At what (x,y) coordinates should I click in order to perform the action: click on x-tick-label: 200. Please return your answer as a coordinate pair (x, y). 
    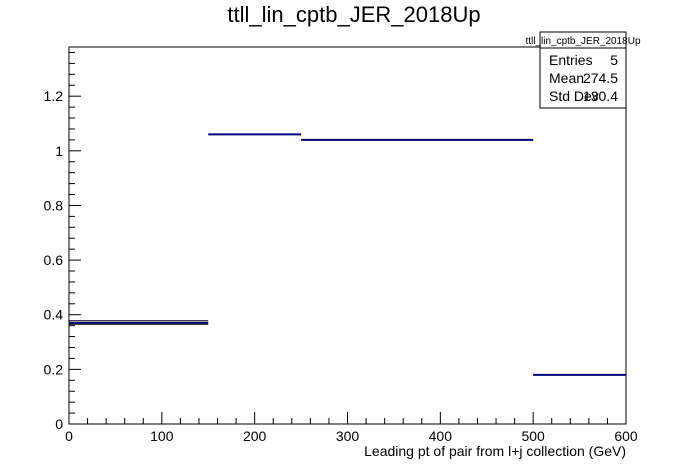
    Looking at the image, I should click on (255, 436).